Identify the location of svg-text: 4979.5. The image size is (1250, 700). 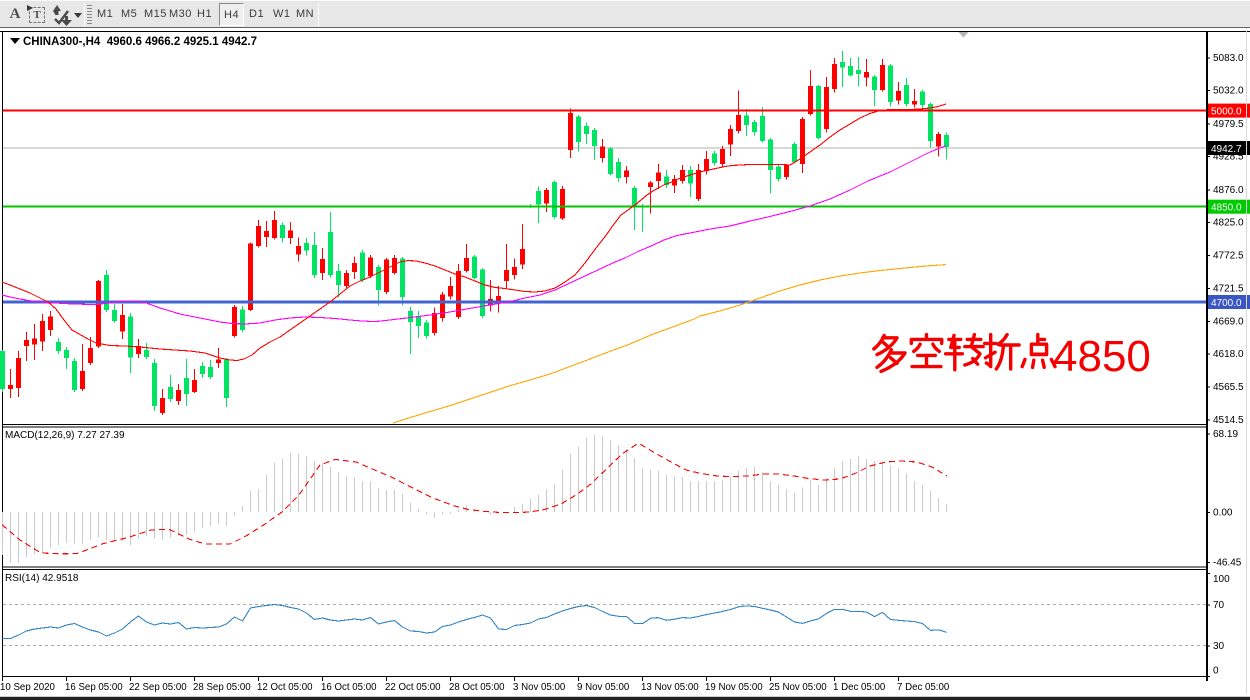
(1228, 124).